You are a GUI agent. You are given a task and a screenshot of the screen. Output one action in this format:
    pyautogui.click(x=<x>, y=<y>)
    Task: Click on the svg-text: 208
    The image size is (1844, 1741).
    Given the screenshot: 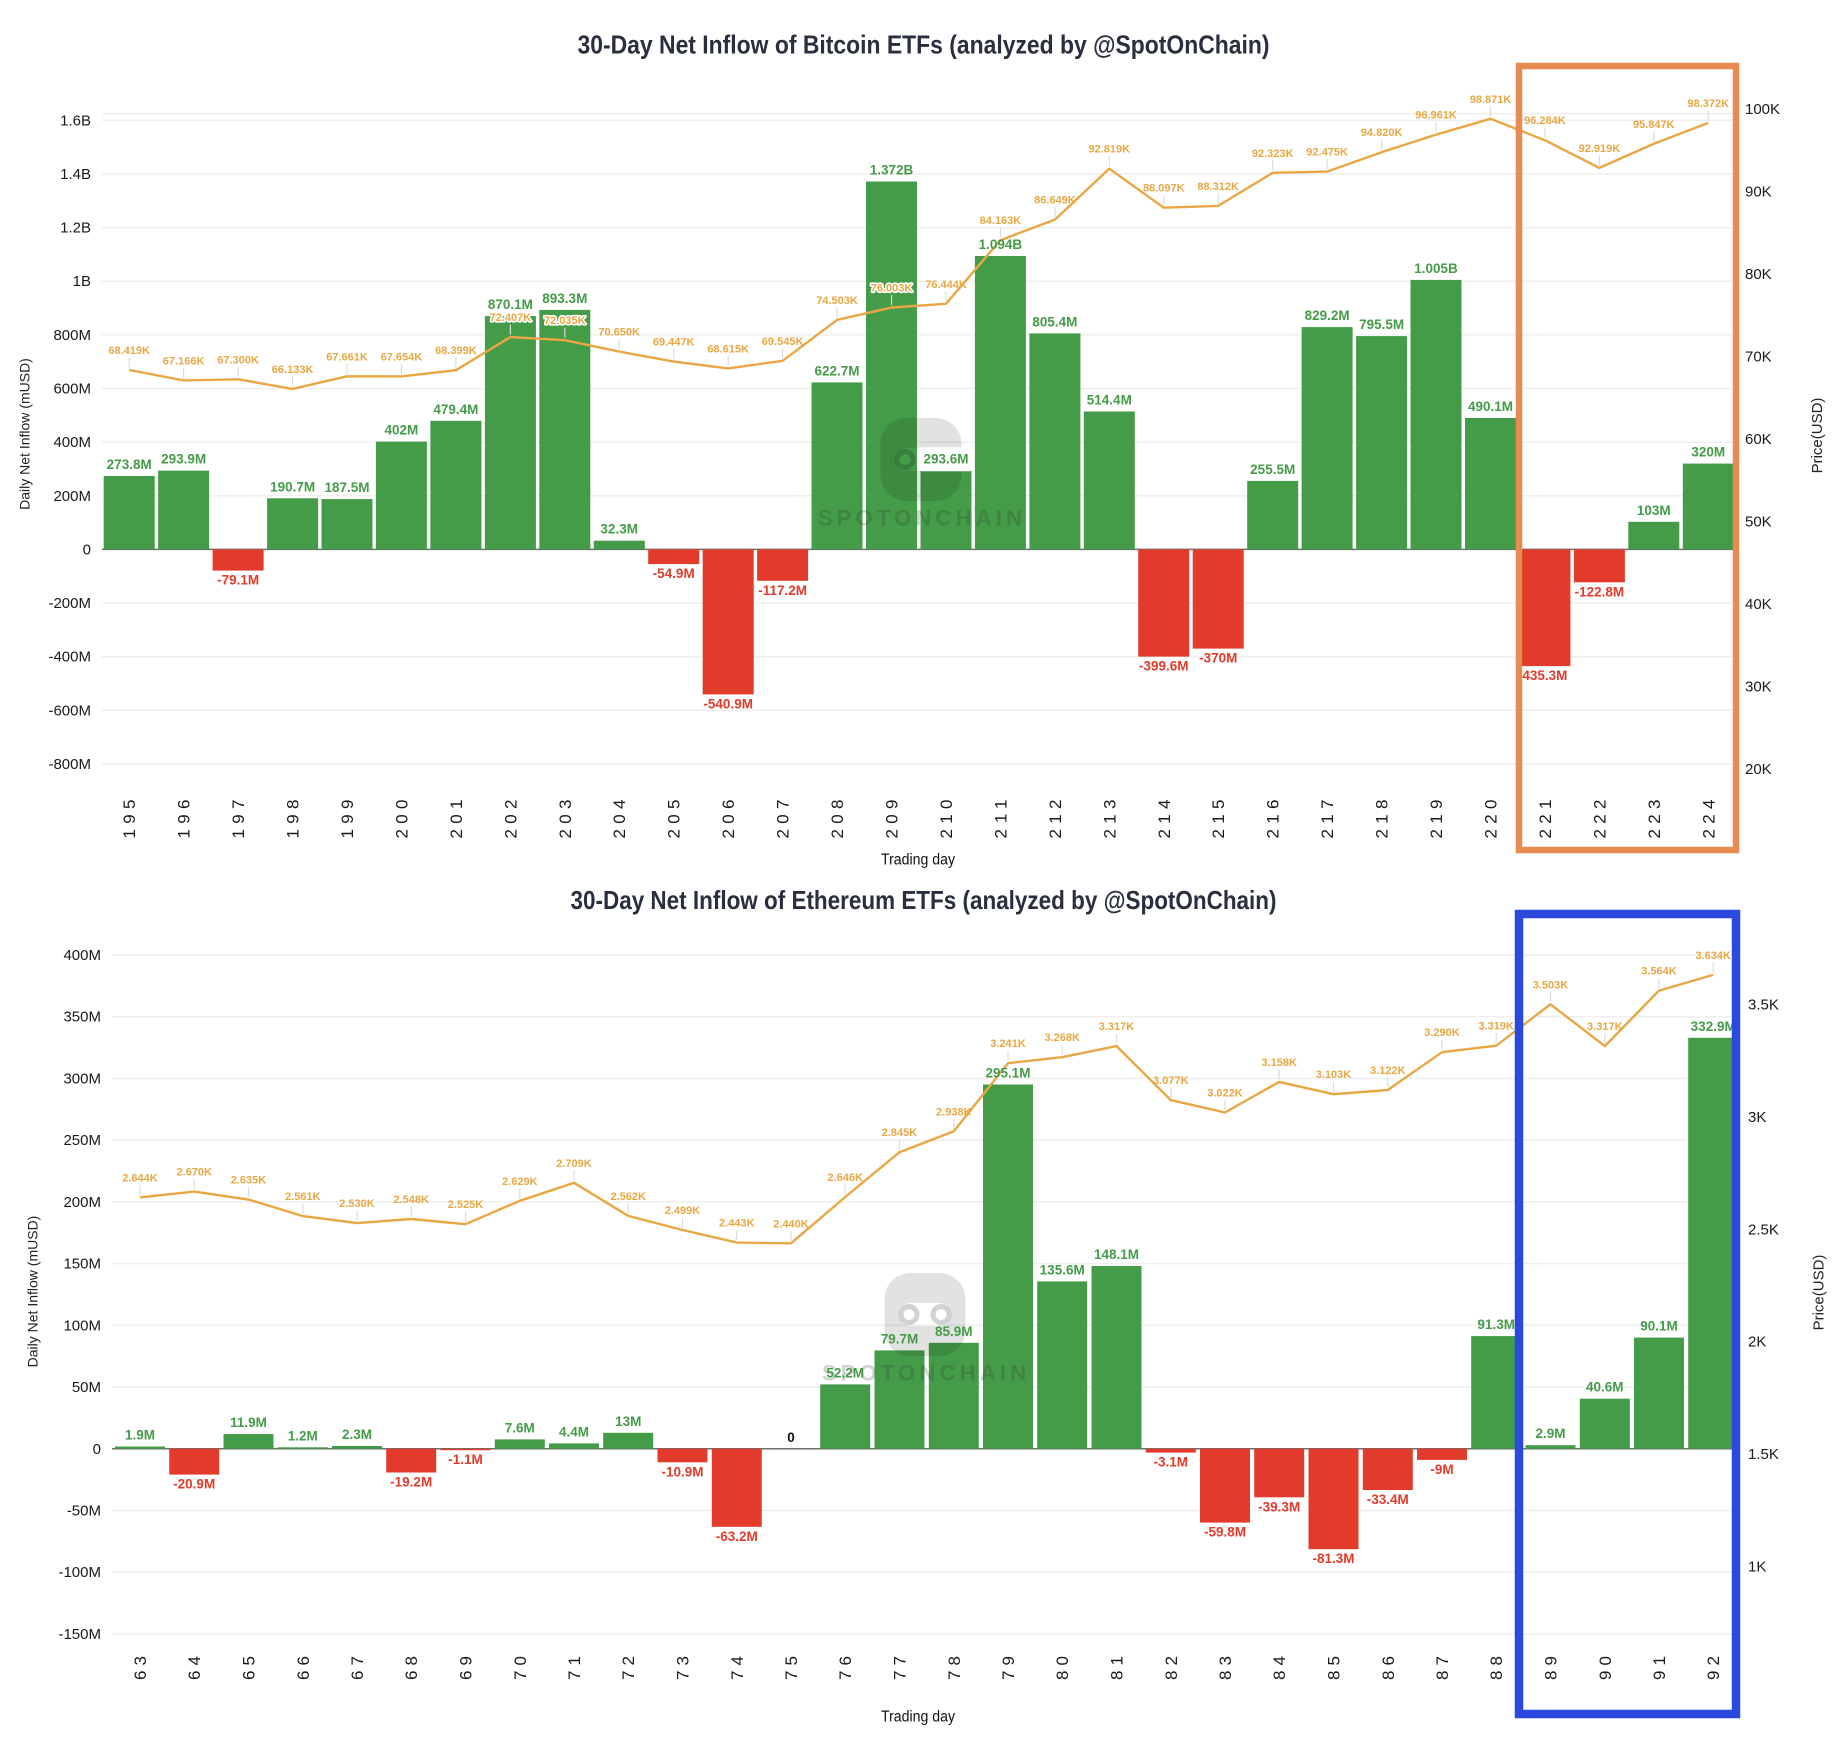 What is the action you would take?
    pyautogui.click(x=837, y=819)
    